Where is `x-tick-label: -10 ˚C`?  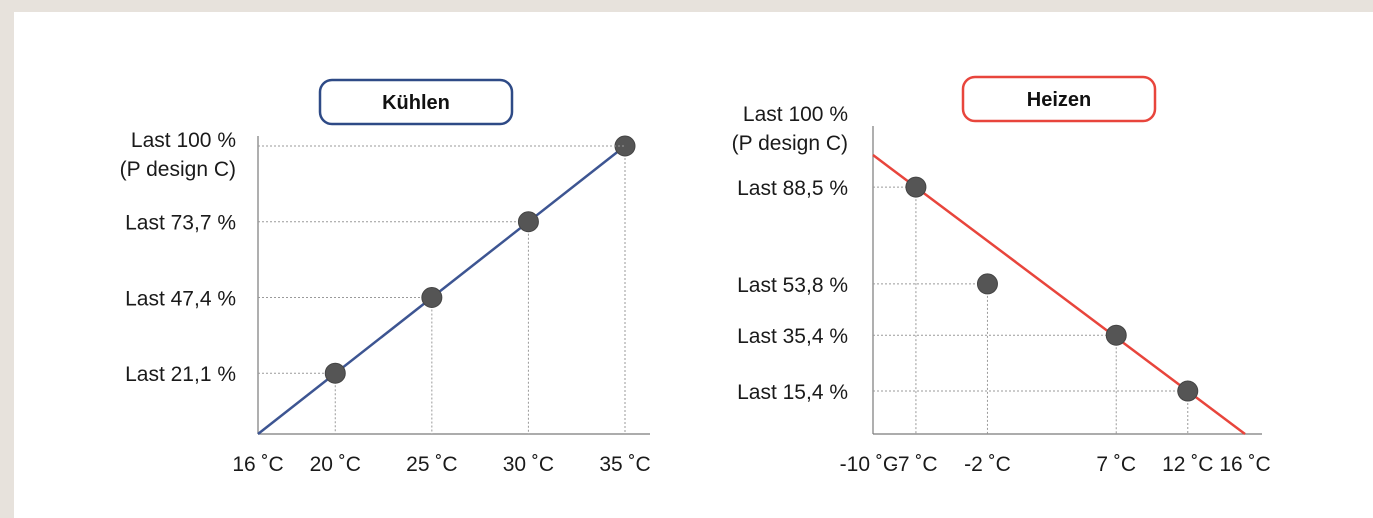 x-tick-label: -10 ˚C is located at coordinates (869, 464).